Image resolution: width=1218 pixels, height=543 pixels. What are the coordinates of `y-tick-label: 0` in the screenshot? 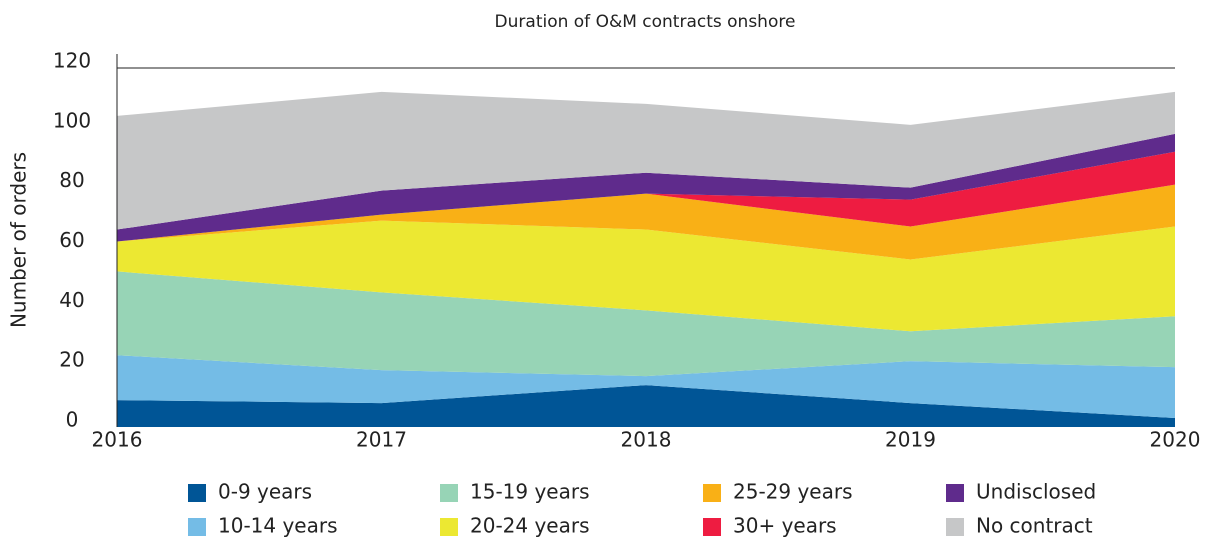 It's located at (72, 420).